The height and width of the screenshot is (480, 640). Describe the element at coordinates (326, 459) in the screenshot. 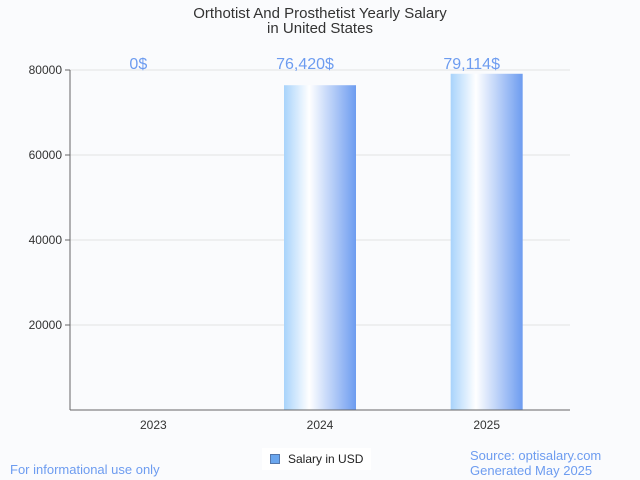

I see `legend-label: Salary in USD` at that location.